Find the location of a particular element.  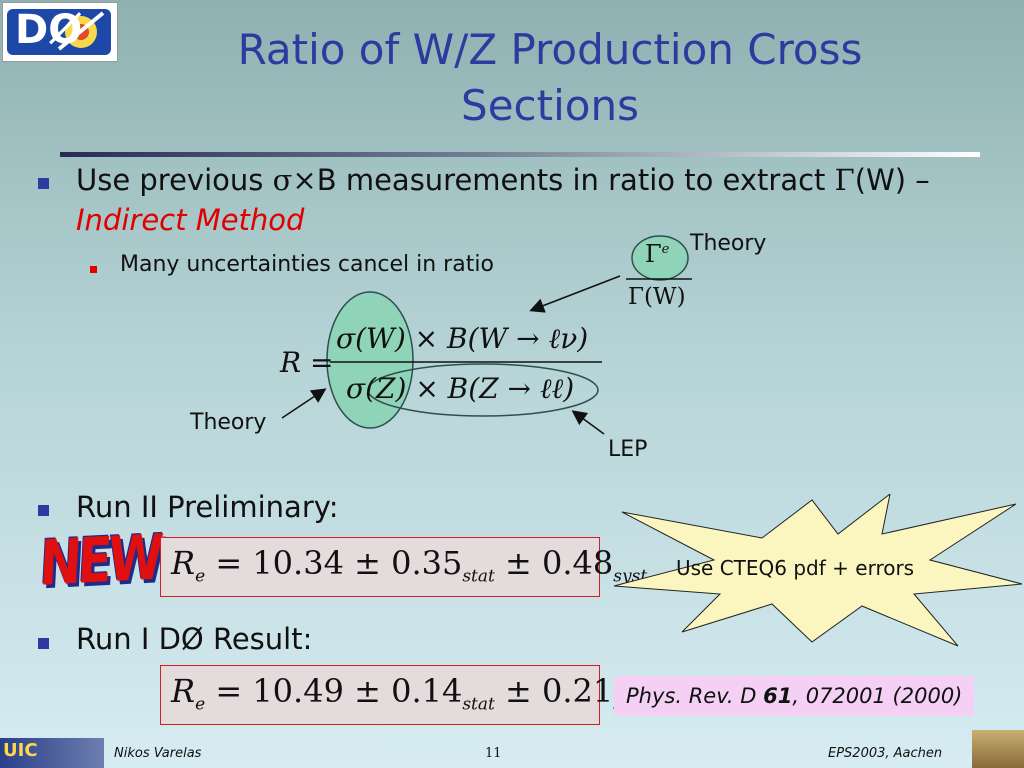

footer-author: Nikos Varelas is located at coordinates (158, 753).